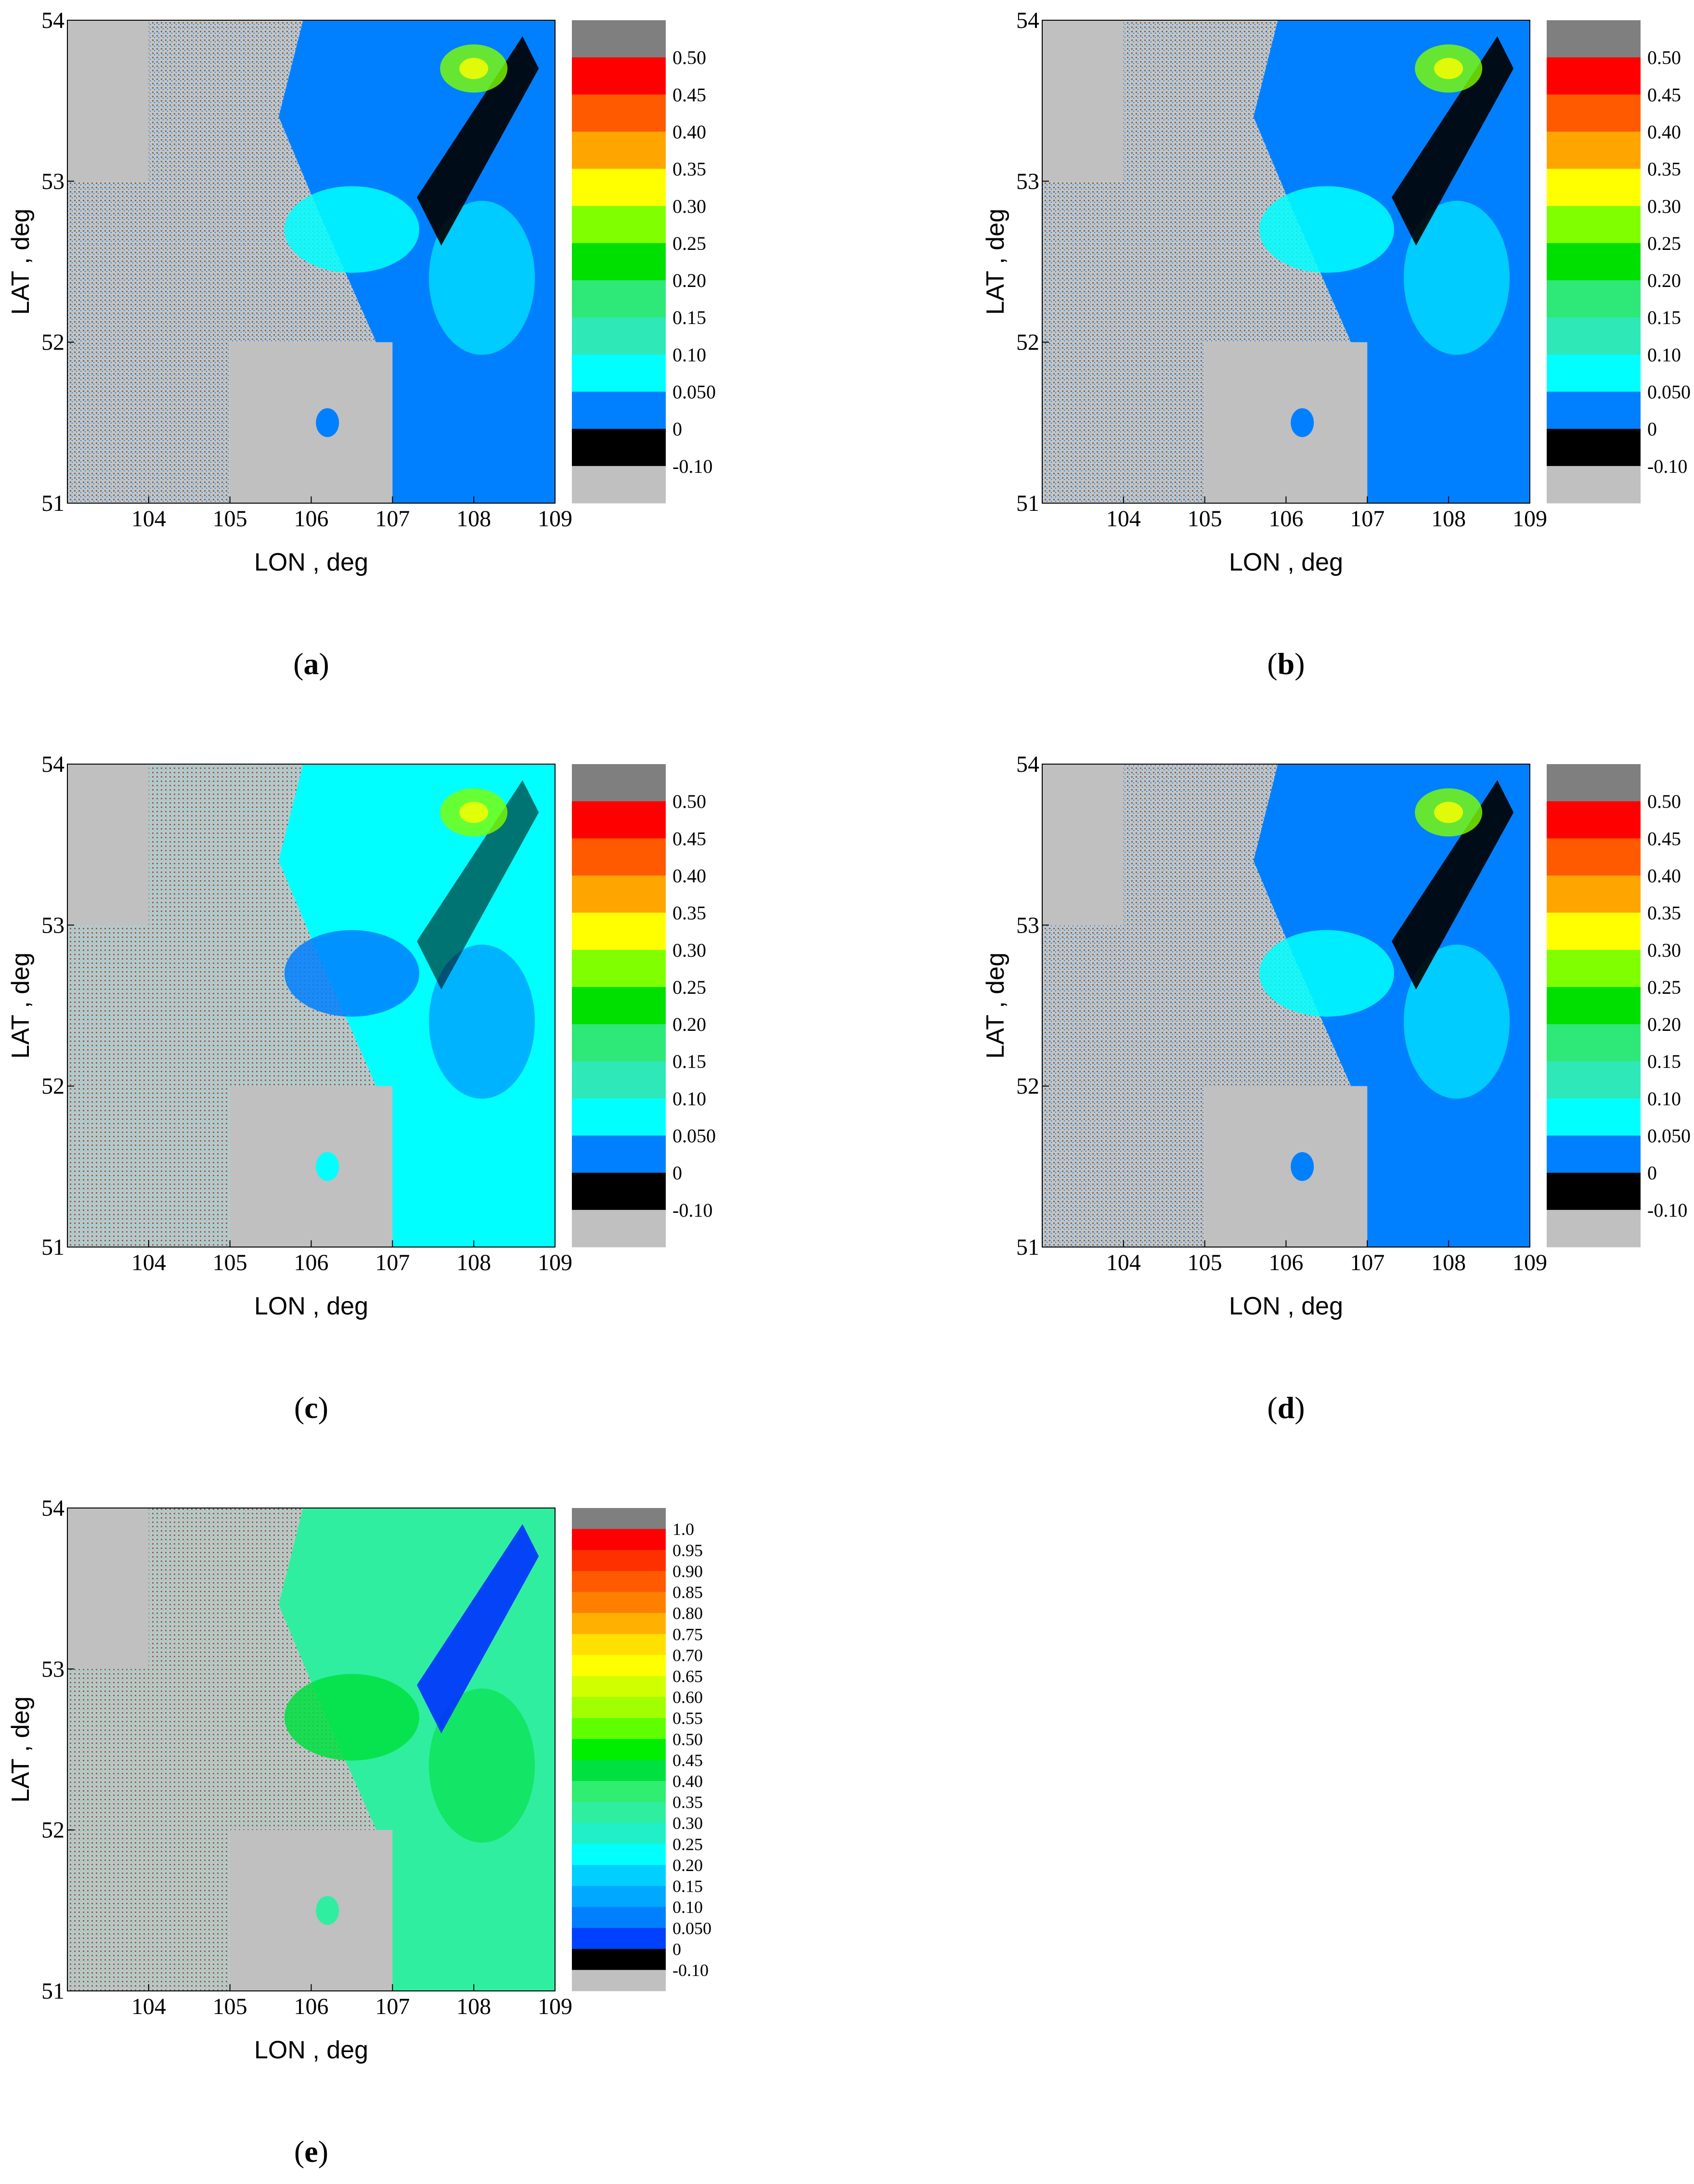 This screenshot has width=1694, height=2184. What do you see at coordinates (688, 1781) in the screenshot?
I see `colorbar-label: 0.40` at bounding box center [688, 1781].